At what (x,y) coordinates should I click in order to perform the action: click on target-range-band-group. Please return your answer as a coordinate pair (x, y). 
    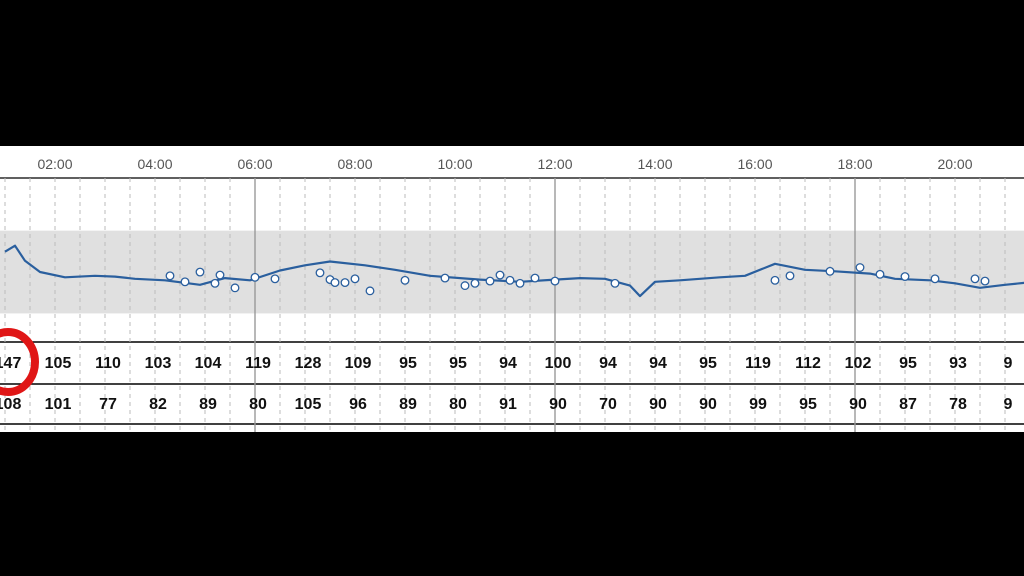
    Looking at the image, I should click on (512, 272).